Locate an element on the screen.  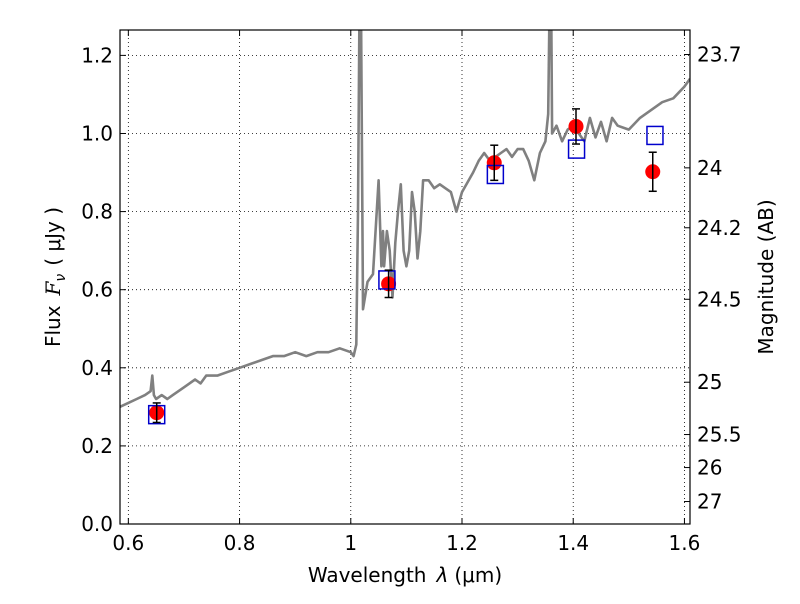
mag-tick-label: 27 is located at coordinates (709, 502).